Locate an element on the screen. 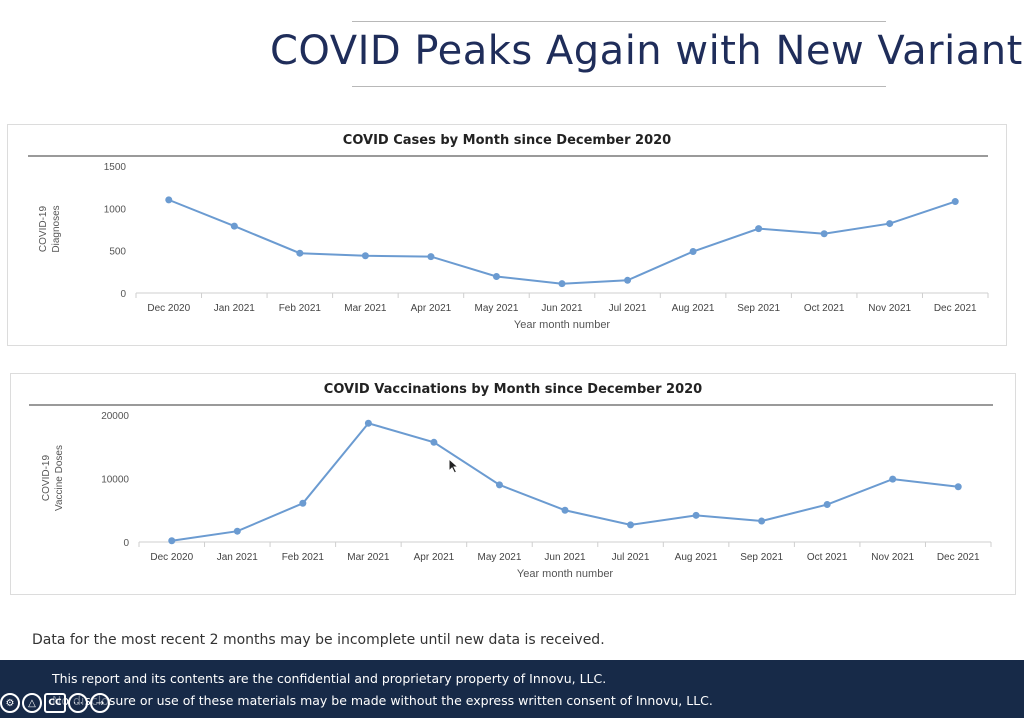  forward-icon: → is located at coordinates (100, 703).